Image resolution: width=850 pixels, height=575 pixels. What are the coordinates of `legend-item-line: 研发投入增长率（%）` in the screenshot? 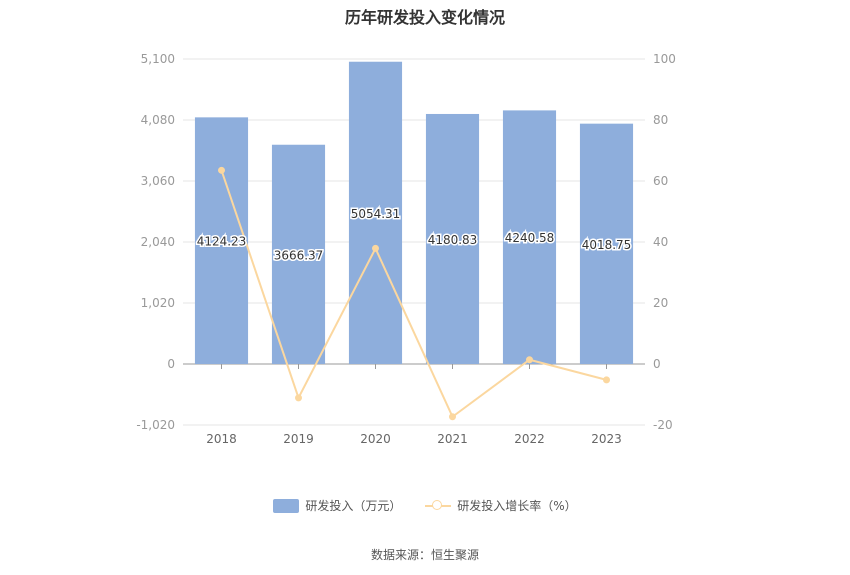 It's located at (501, 505).